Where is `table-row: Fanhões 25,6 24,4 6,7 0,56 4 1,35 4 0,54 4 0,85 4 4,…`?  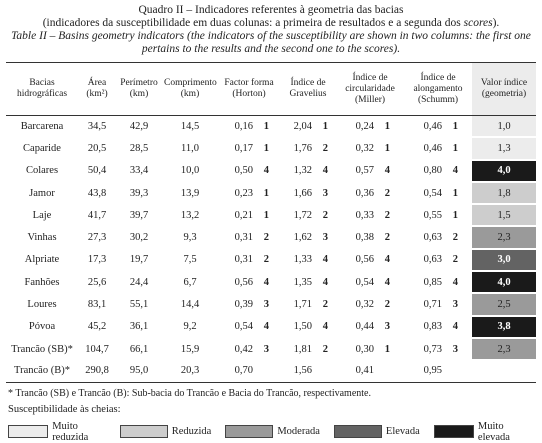 table-row: Fanhões 25,6 24,4 6,7 0,56 4 1,35 4 0,54 4 0,85 4 4,… is located at coordinates (271, 283).